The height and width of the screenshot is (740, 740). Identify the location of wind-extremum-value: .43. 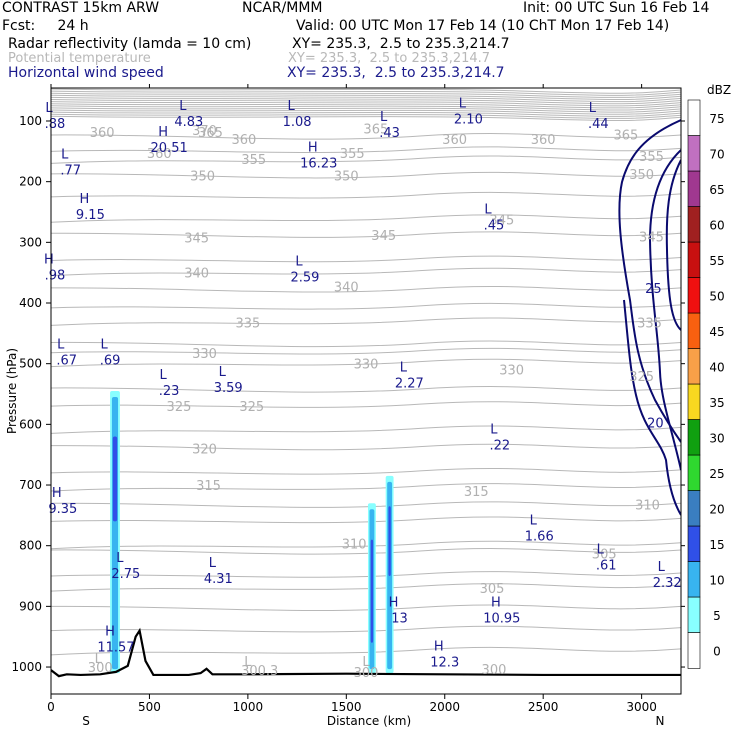
(389, 133).